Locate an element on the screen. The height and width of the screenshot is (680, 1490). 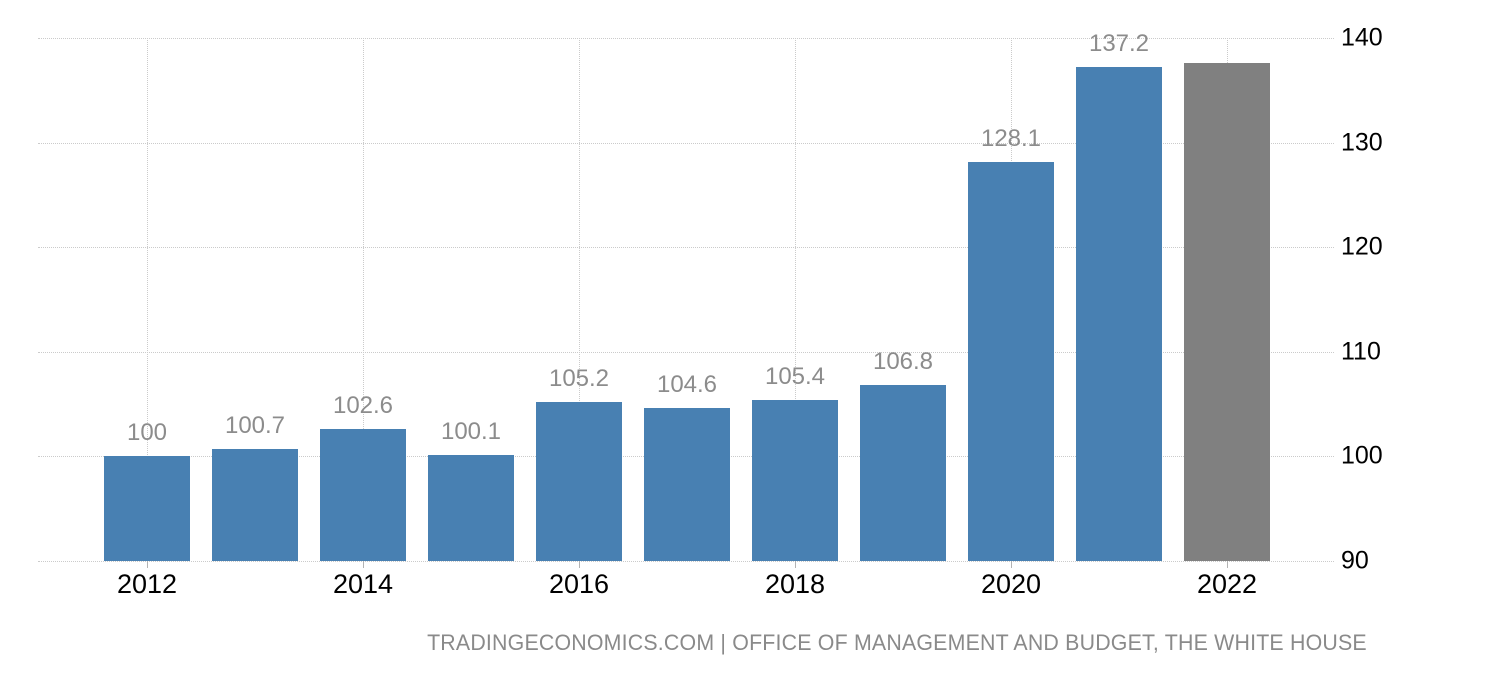
x-tick-label: 2014 is located at coordinates (363, 584).